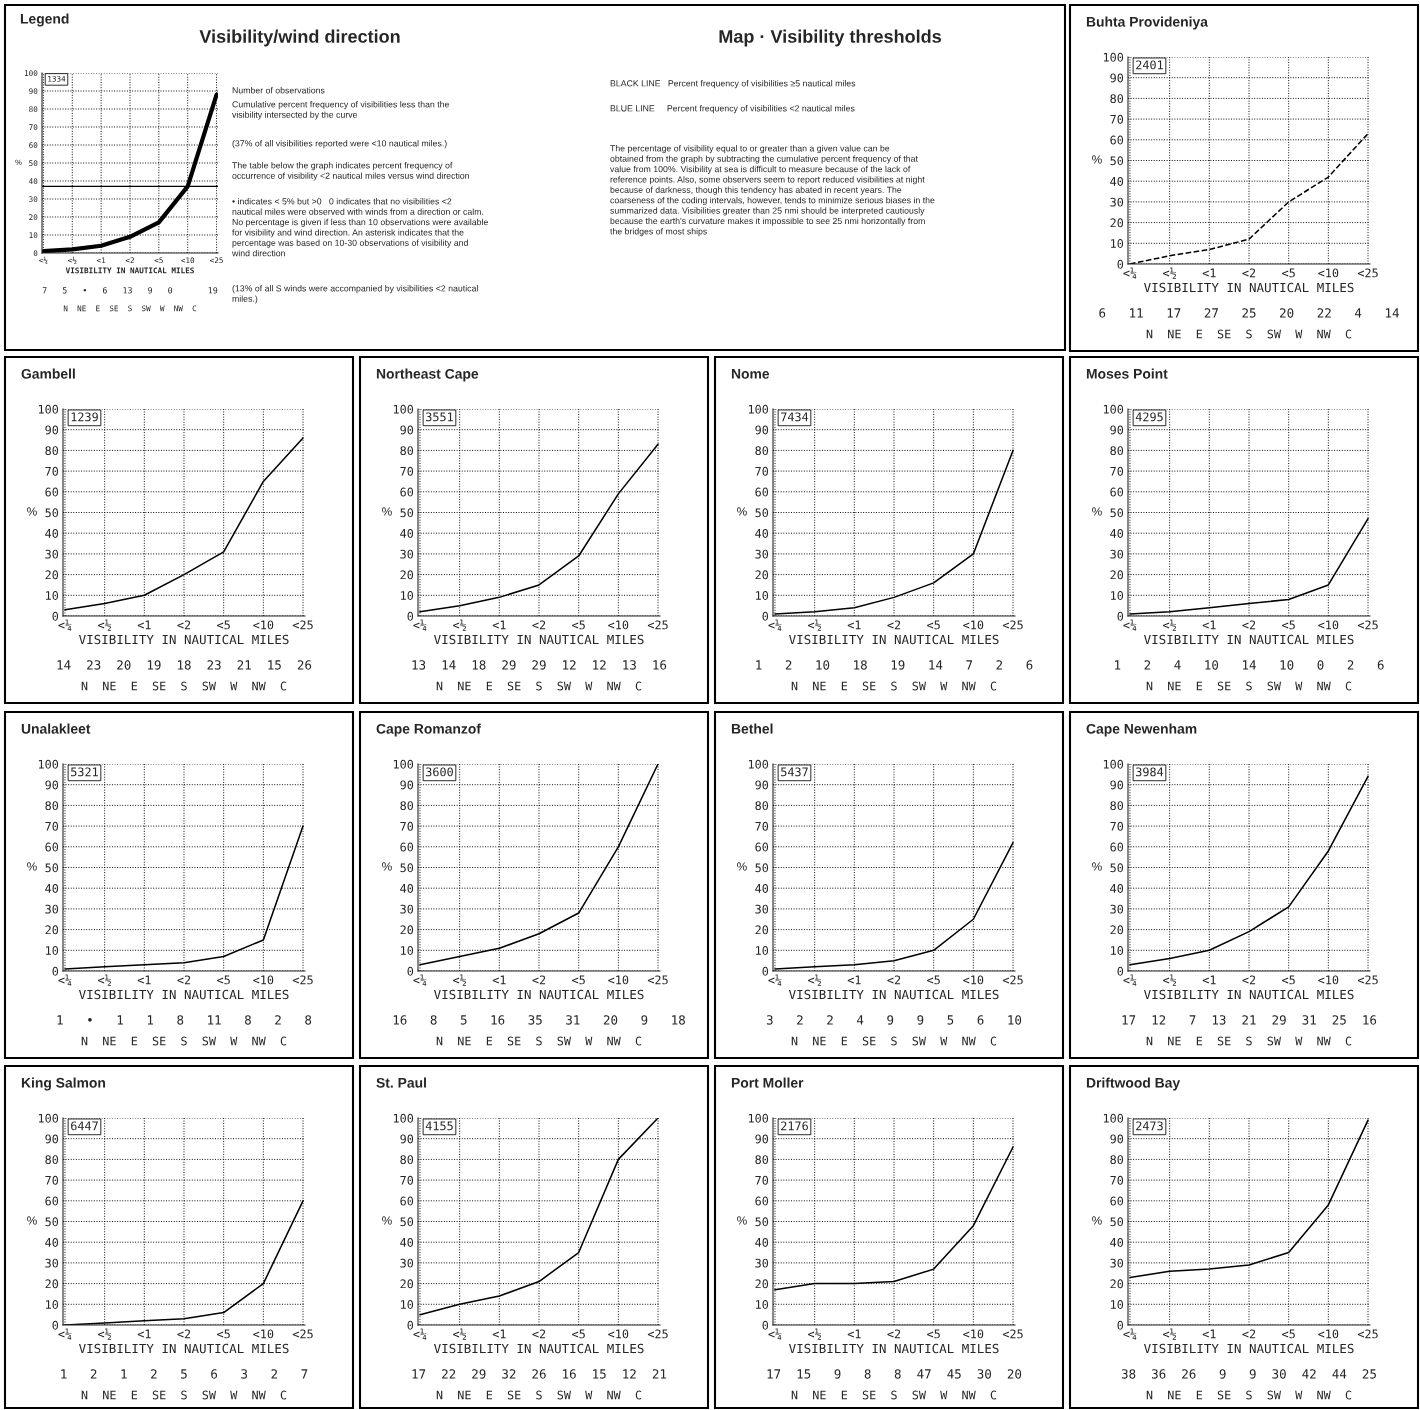 This screenshot has height=1410, width=1420. Describe the element at coordinates (794, 1126) in the screenshot. I see `annotation: 2176` at that location.